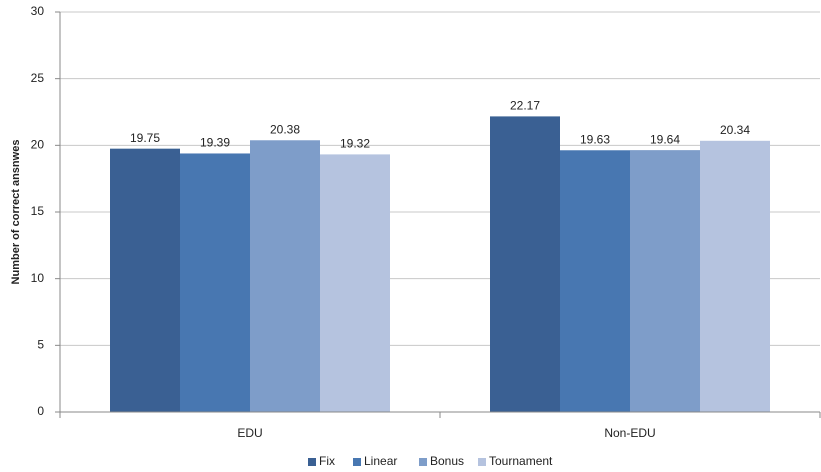 The image size is (821, 472). What do you see at coordinates (447, 461) in the screenshot?
I see `legend-label: Bonus` at bounding box center [447, 461].